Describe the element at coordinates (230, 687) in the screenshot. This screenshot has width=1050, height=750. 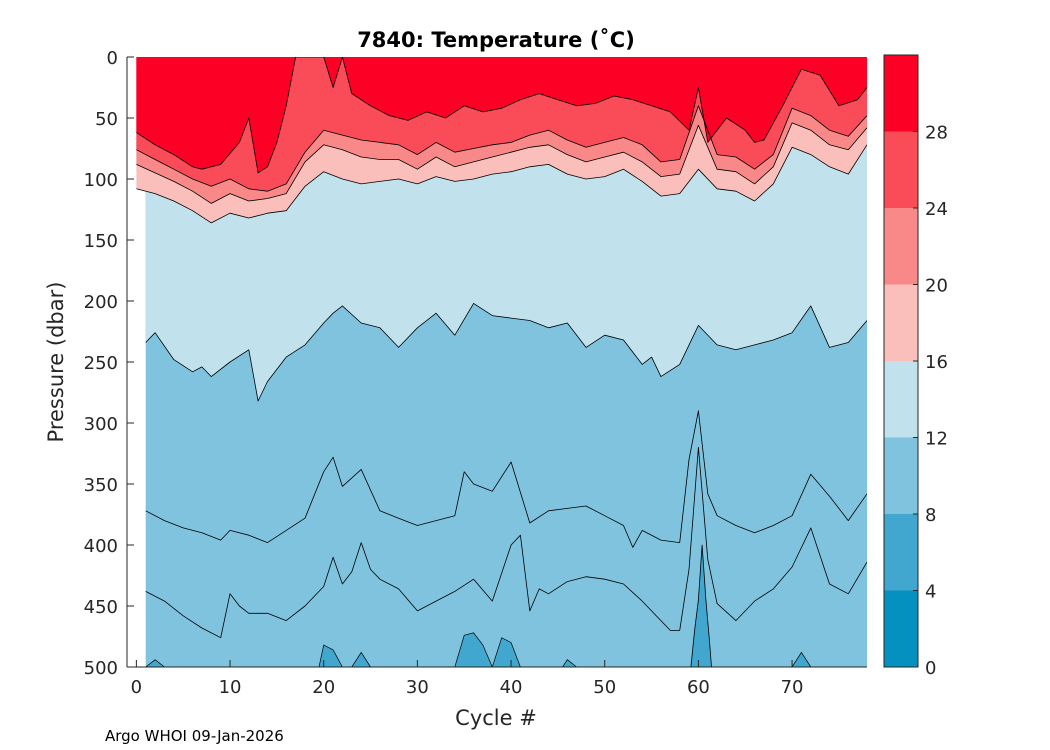
I see `x-tick-label: 10` at that location.